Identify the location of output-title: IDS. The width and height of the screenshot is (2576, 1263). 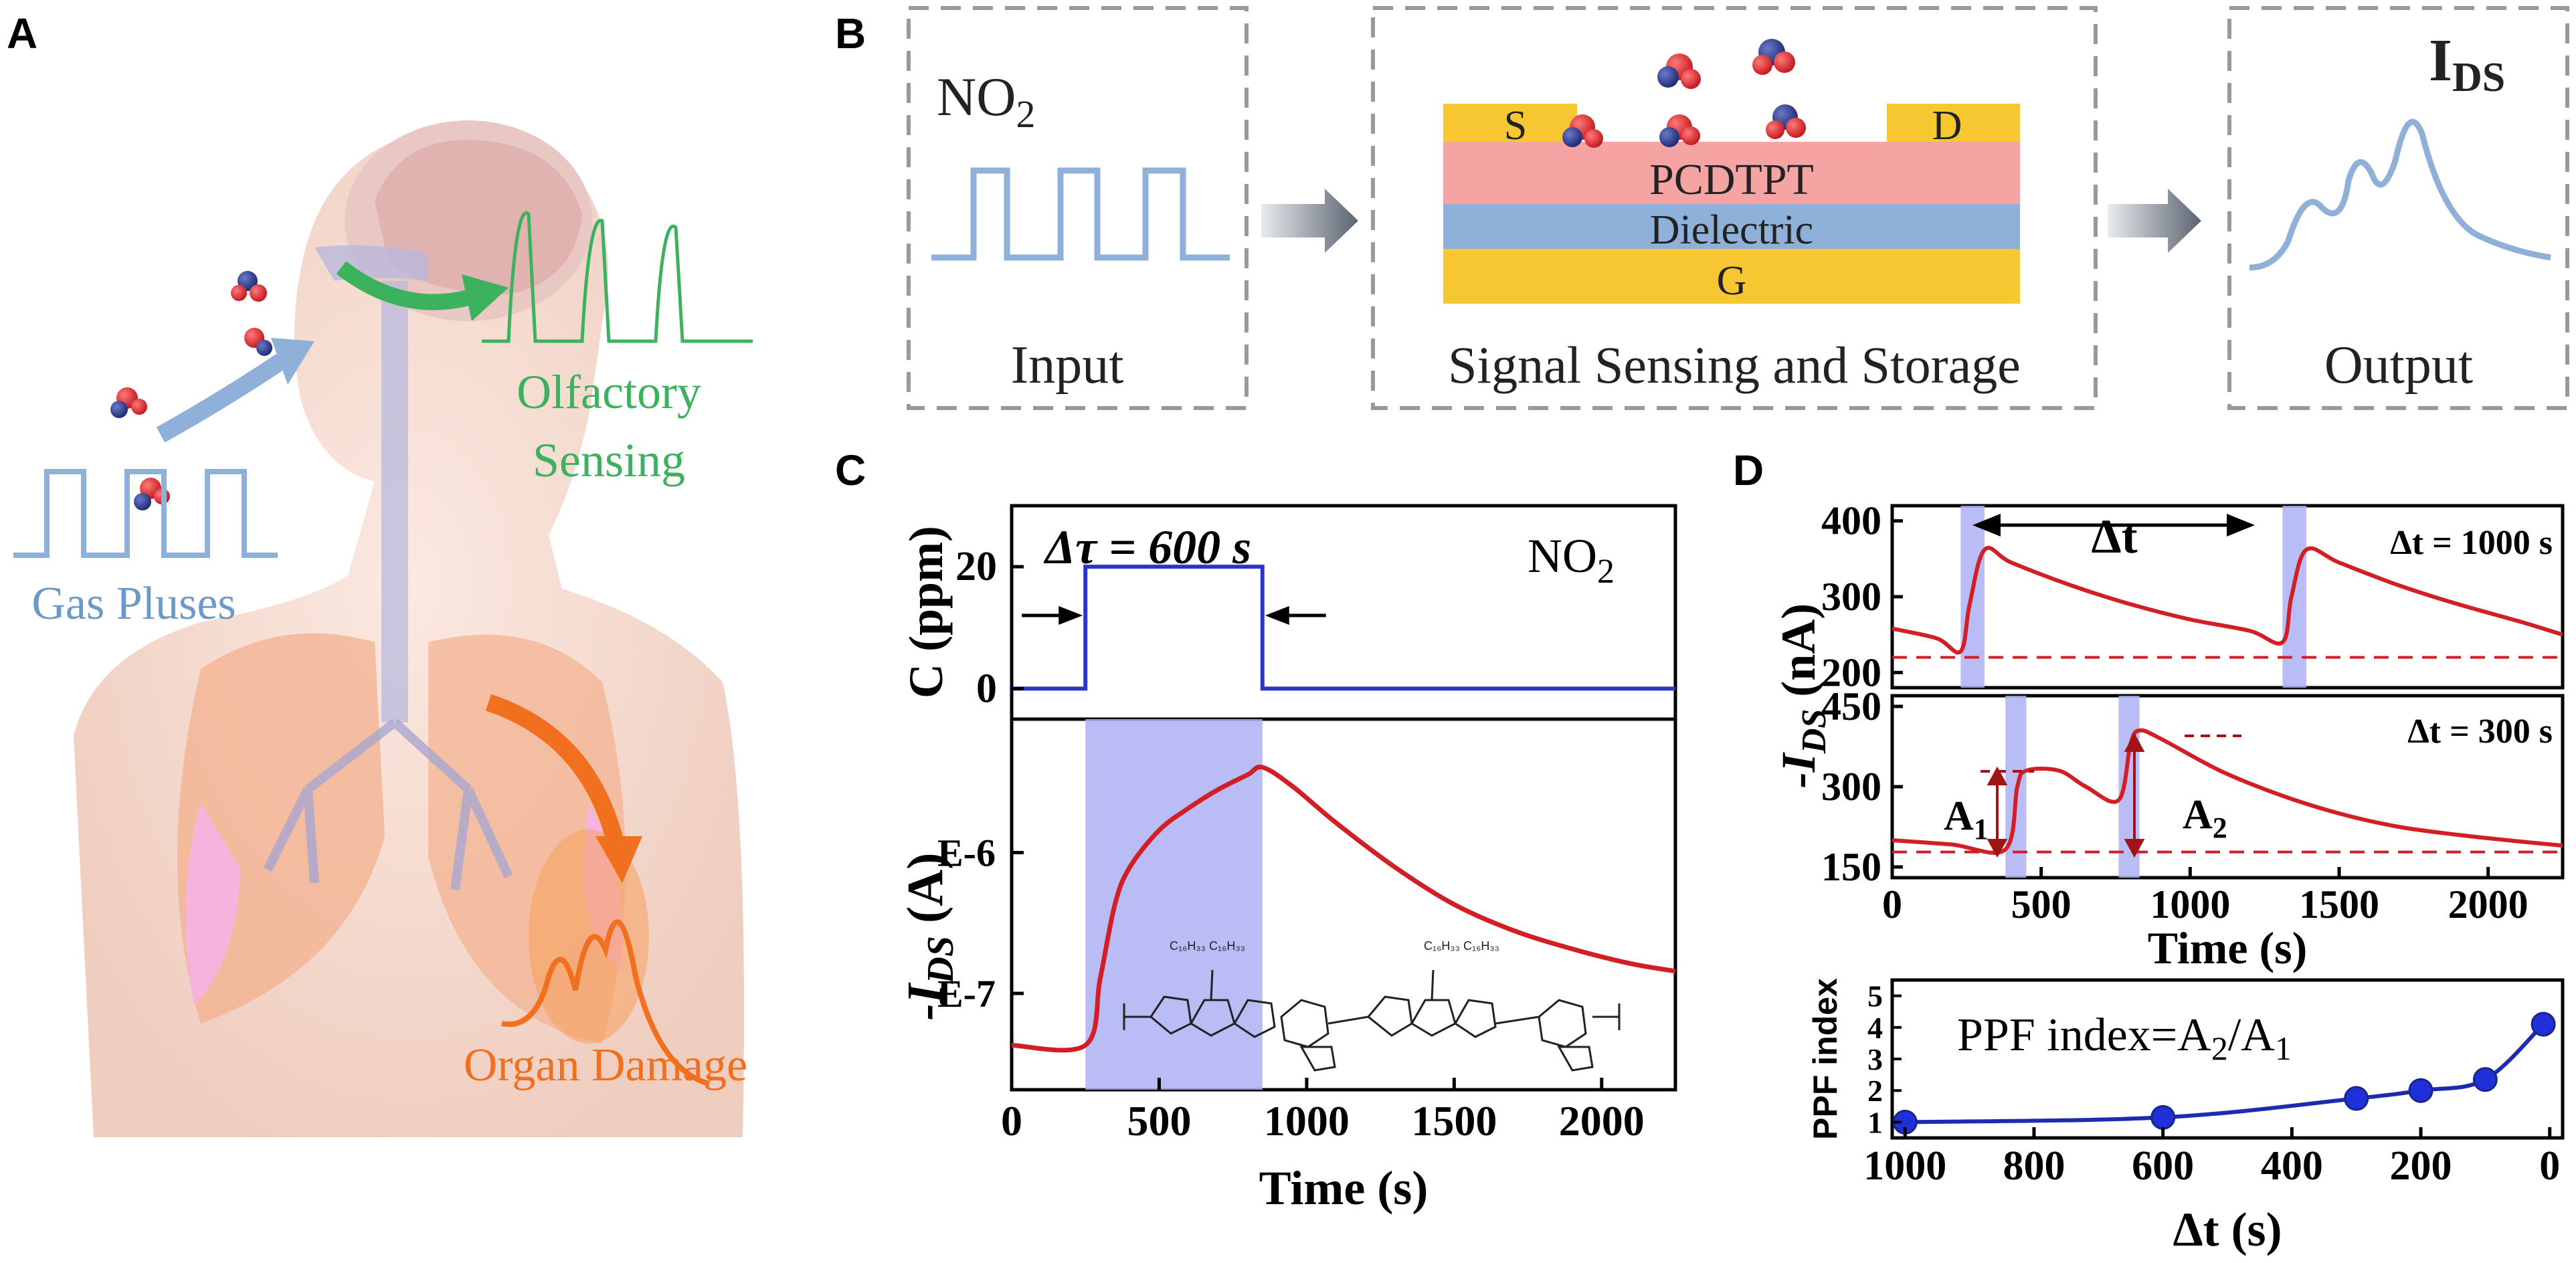
(2467, 63).